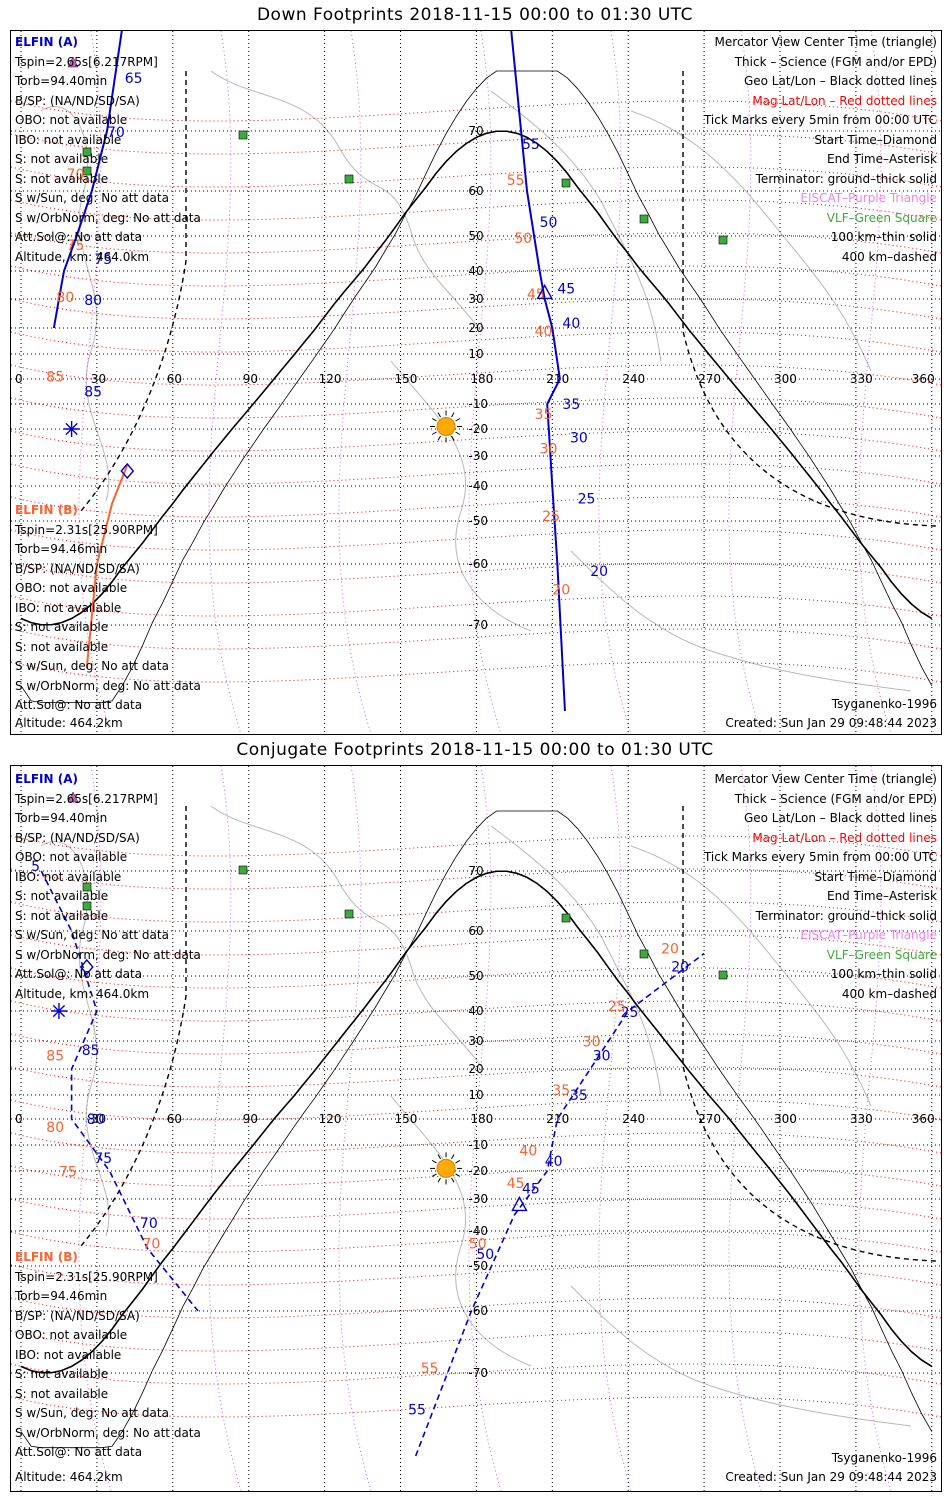 The height and width of the screenshot is (1500, 950). Describe the element at coordinates (93, 301) in the screenshot. I see `elfin-a-tick-label: 80` at that location.